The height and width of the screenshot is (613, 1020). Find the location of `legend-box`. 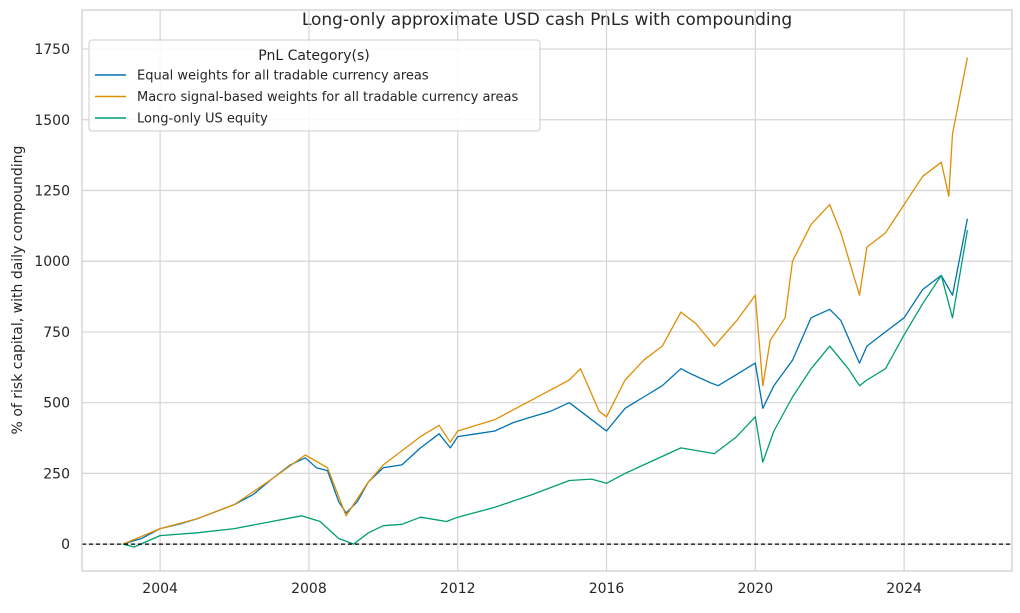

legend-box is located at coordinates (314, 85).